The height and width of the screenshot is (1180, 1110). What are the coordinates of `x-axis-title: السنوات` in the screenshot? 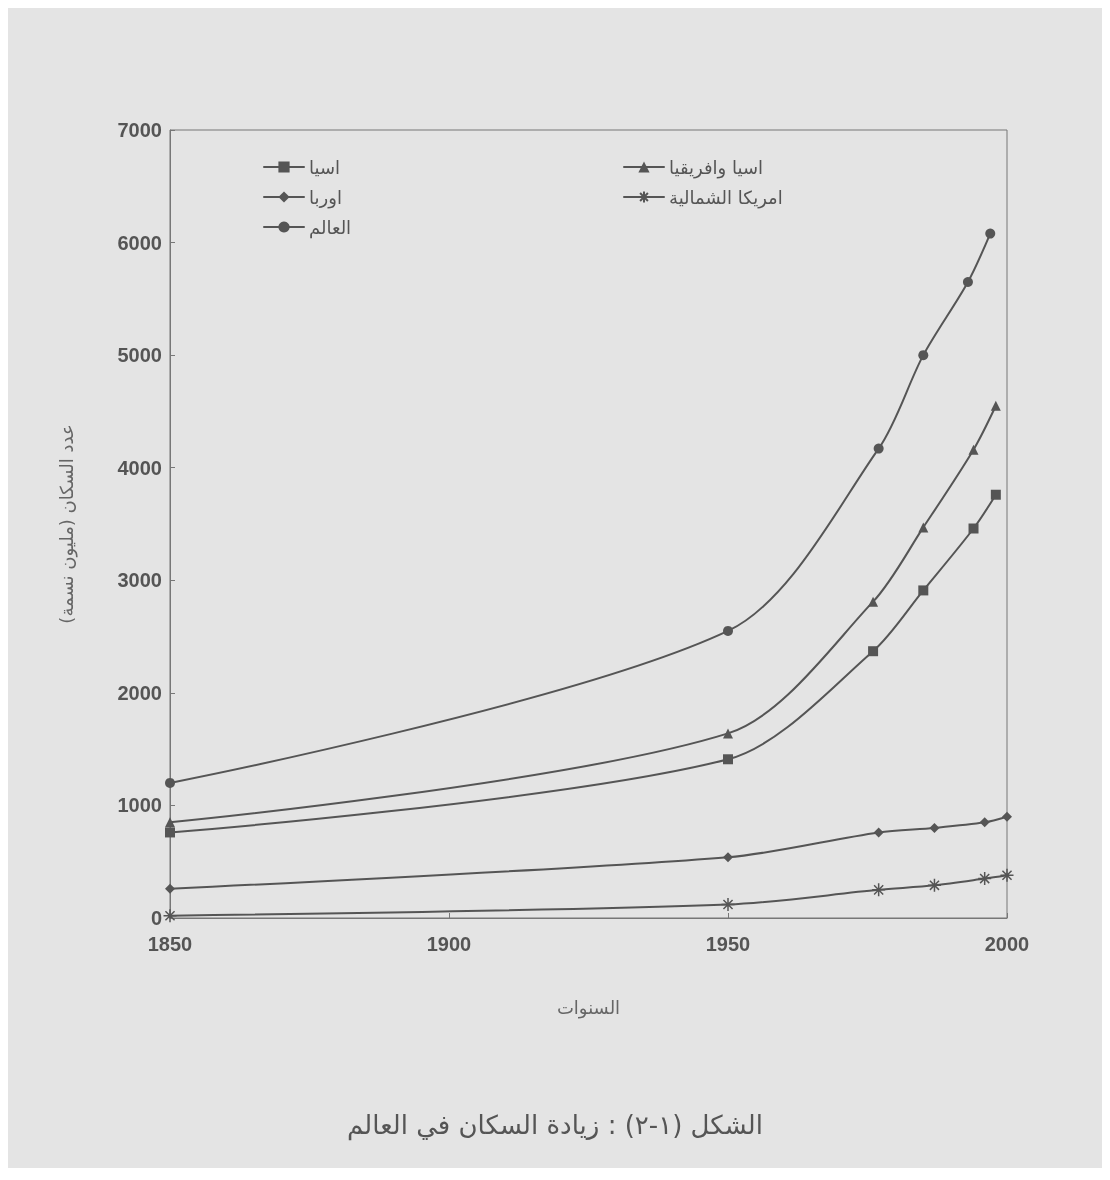 It's located at (588, 1007).